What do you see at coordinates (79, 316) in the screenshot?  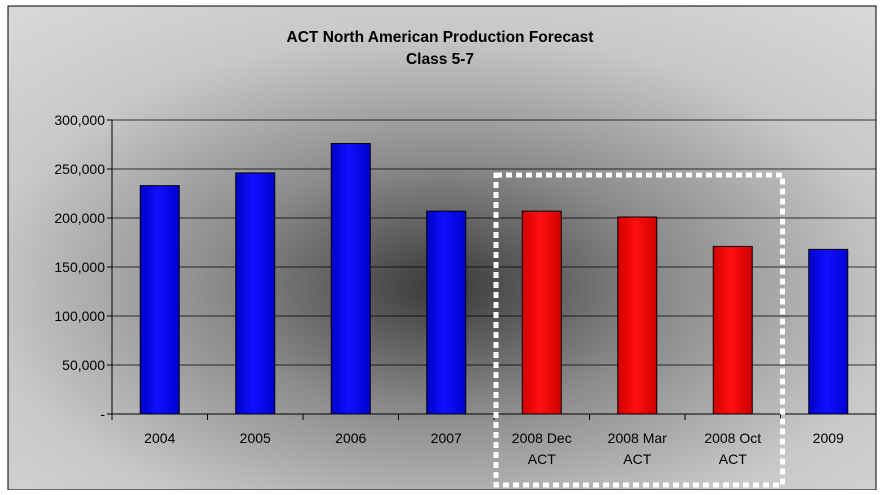 I see `y-tick-label: 100,000` at bounding box center [79, 316].